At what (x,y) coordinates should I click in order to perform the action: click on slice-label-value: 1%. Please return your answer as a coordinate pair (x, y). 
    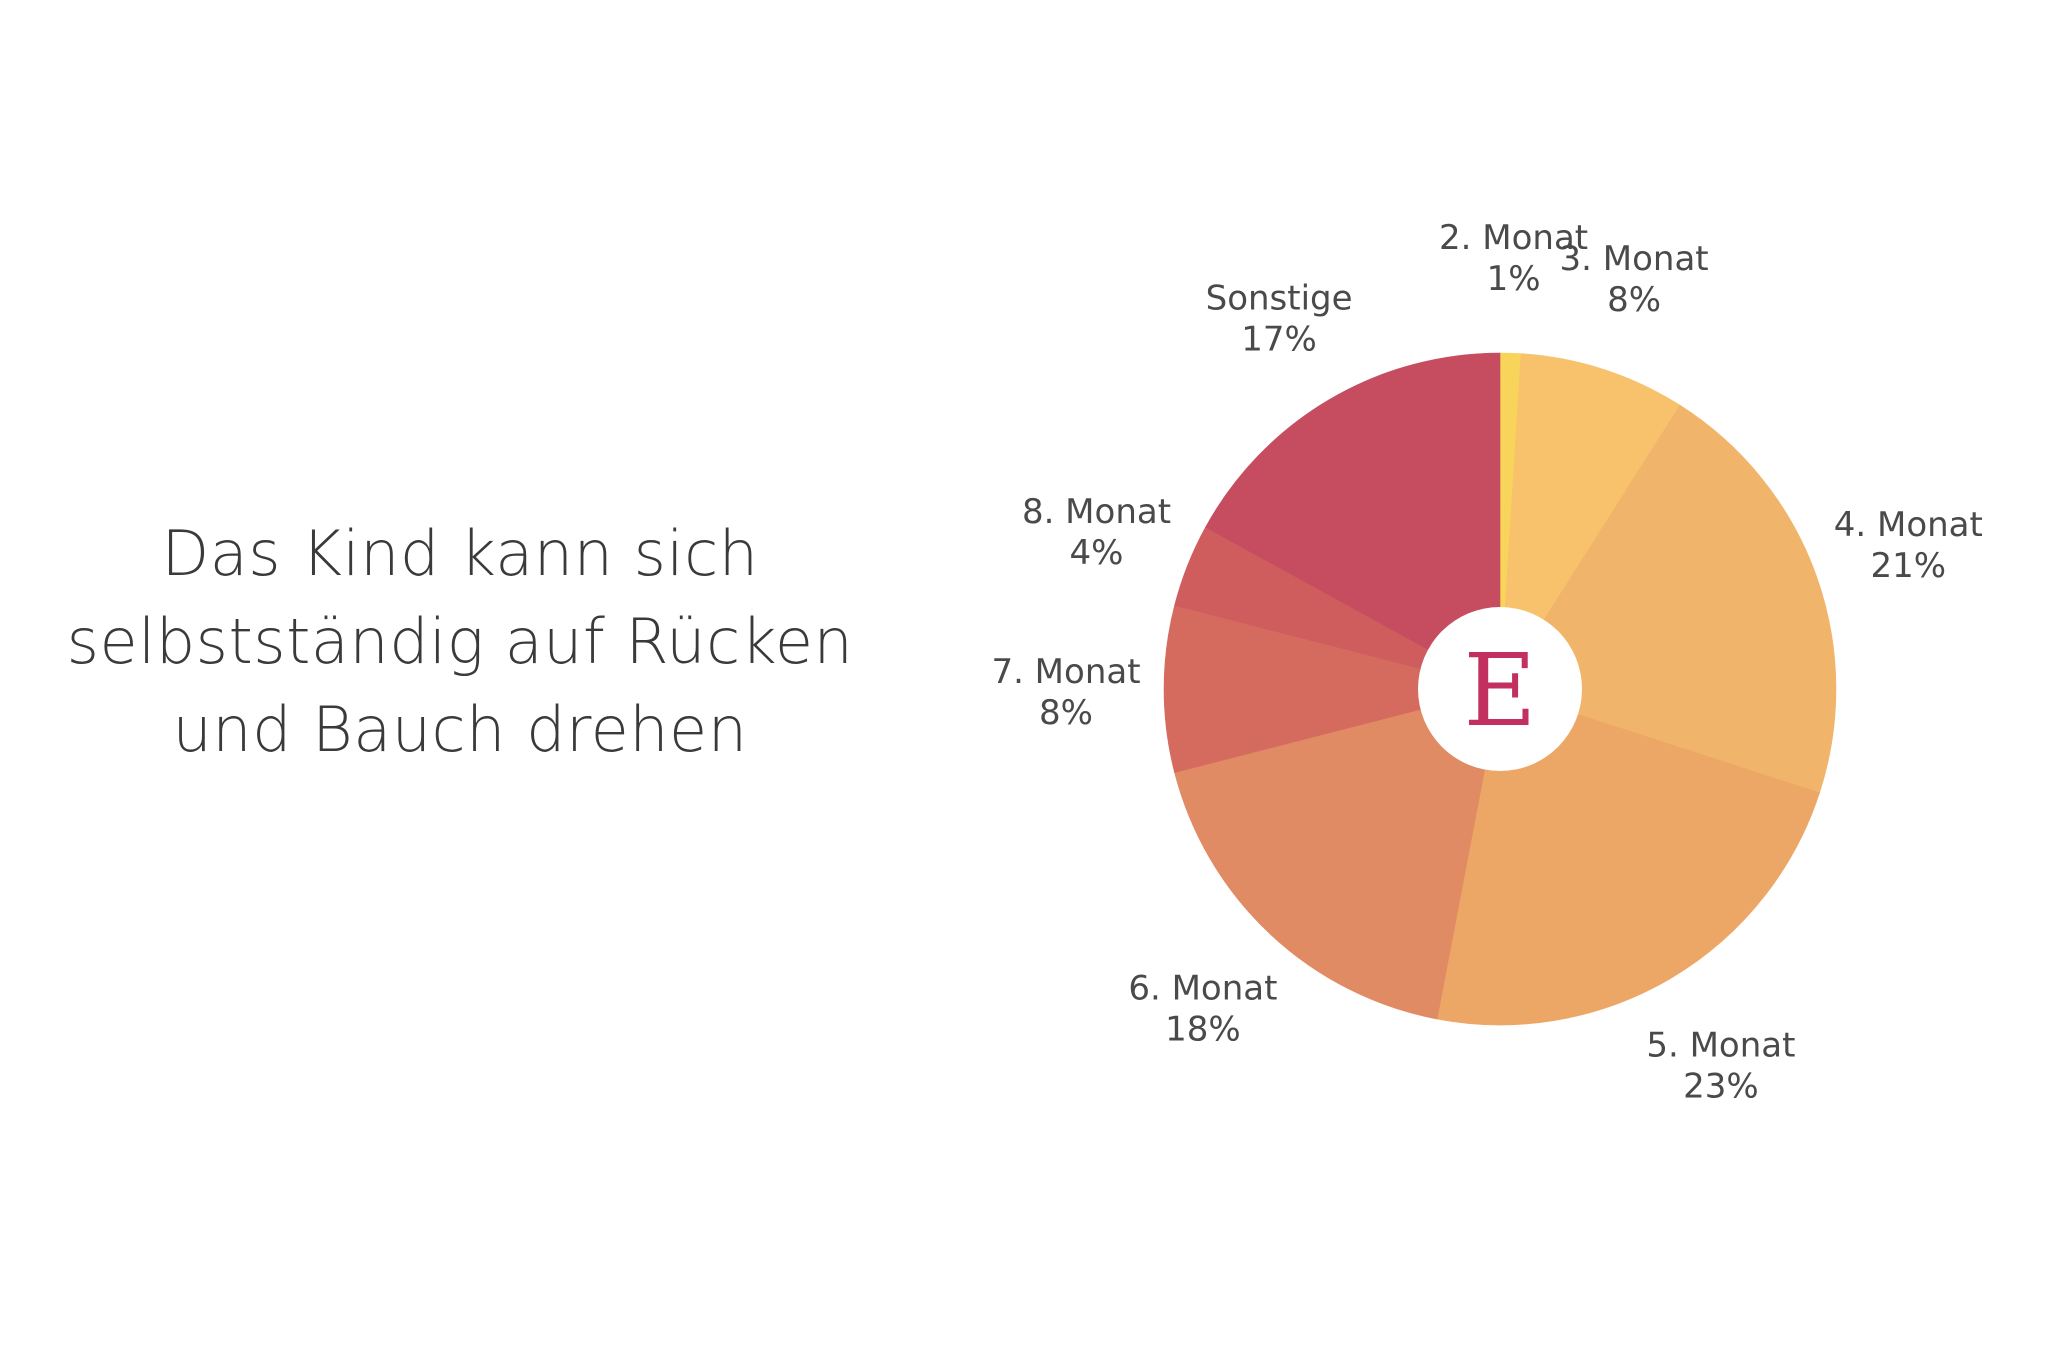
    Looking at the image, I should click on (1514, 279).